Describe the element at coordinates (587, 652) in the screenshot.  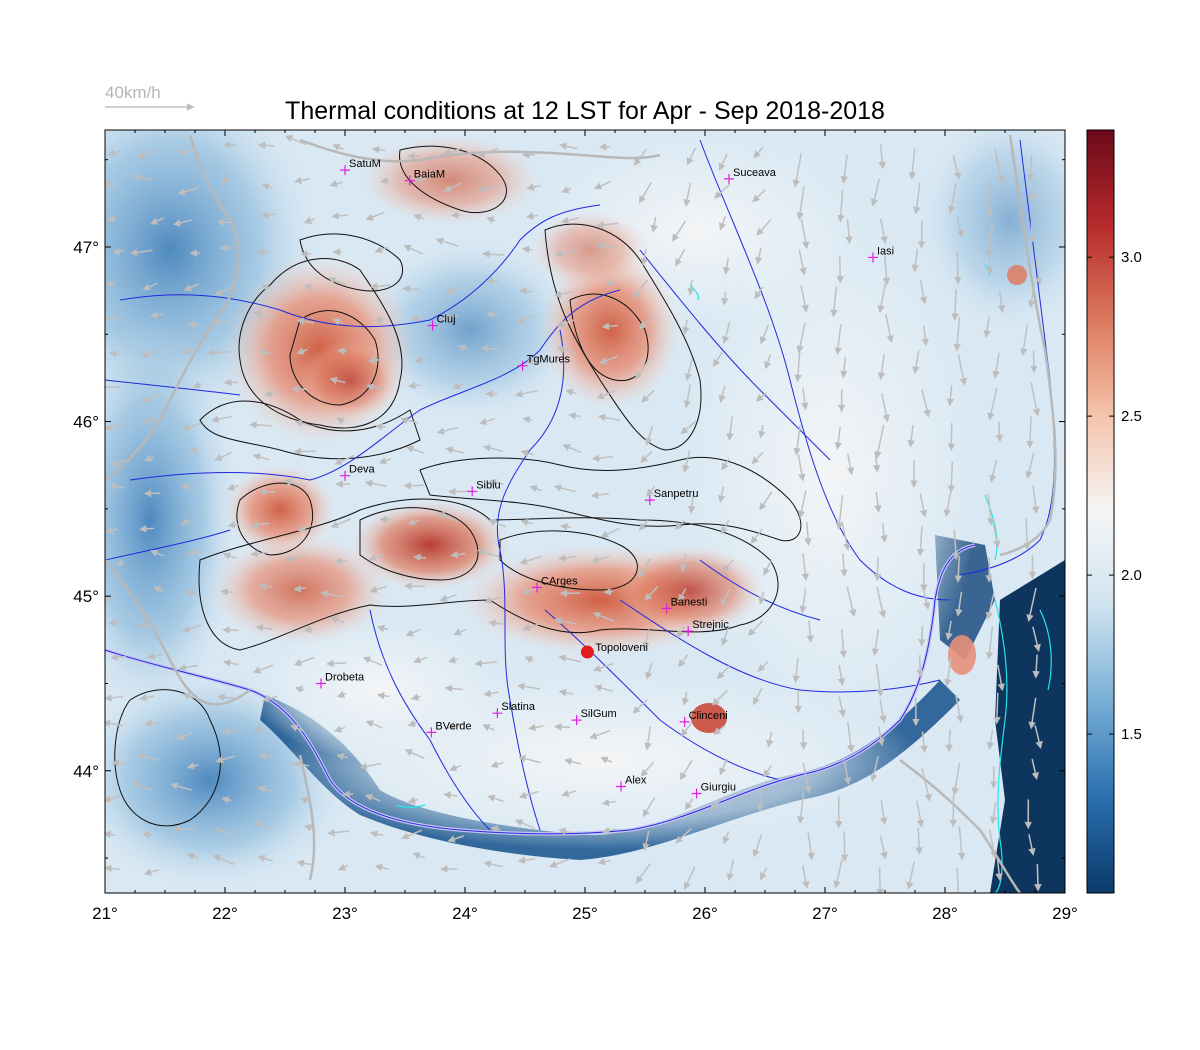
I see `topoloveni-marker` at that location.